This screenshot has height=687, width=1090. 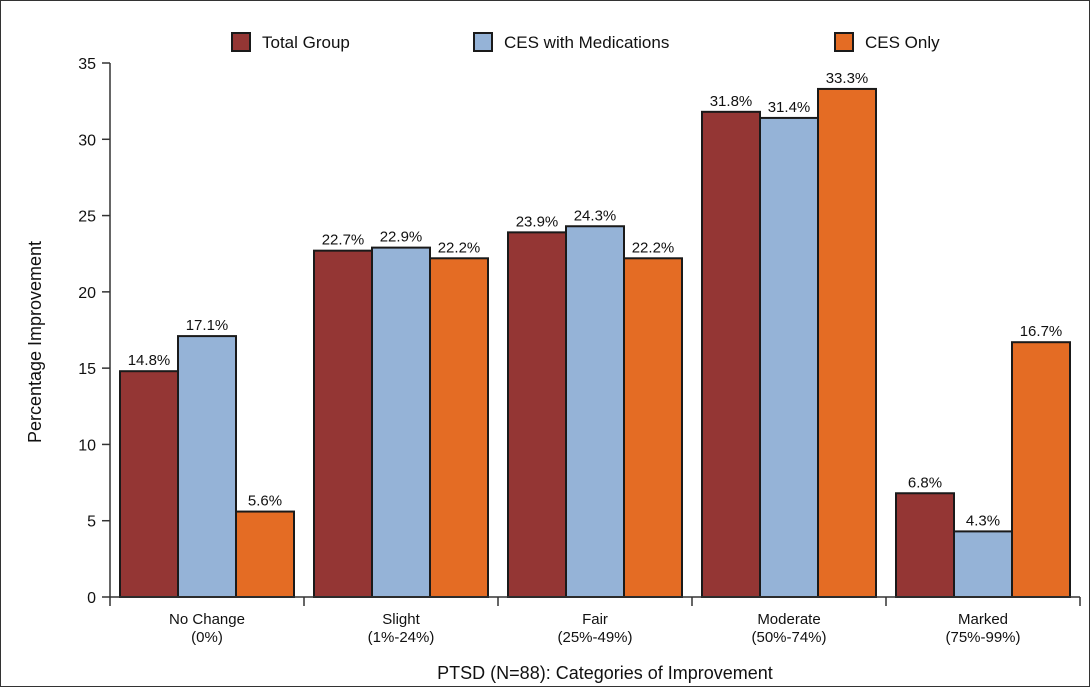 What do you see at coordinates (605, 673) in the screenshot?
I see `x-axis-title: PTSD (N=88): Categories of Improvement` at bounding box center [605, 673].